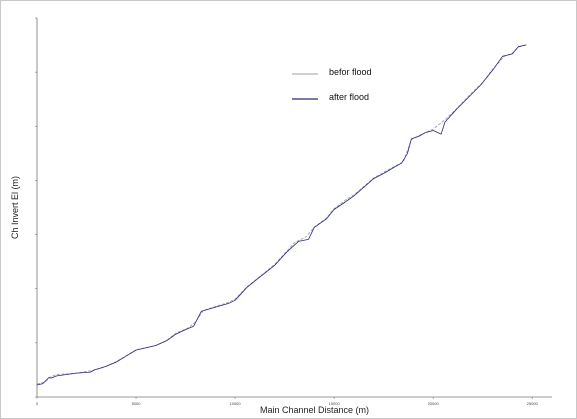 This screenshot has height=419, width=577. Describe the element at coordinates (37, 403) in the screenshot. I see `x-tick-label: 0` at that location.